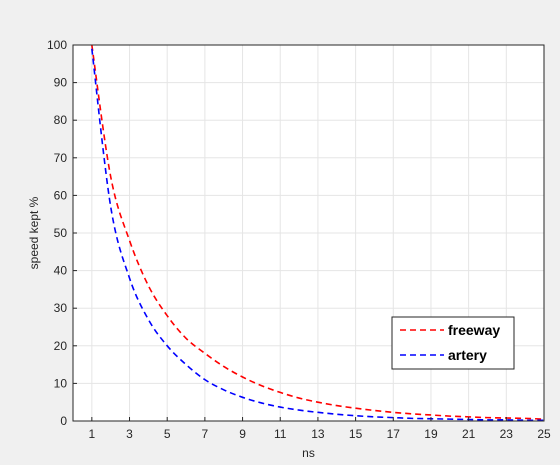 Image resolution: width=560 pixels, height=465 pixels. I want to click on x-axis-label: ns, so click(308, 453).